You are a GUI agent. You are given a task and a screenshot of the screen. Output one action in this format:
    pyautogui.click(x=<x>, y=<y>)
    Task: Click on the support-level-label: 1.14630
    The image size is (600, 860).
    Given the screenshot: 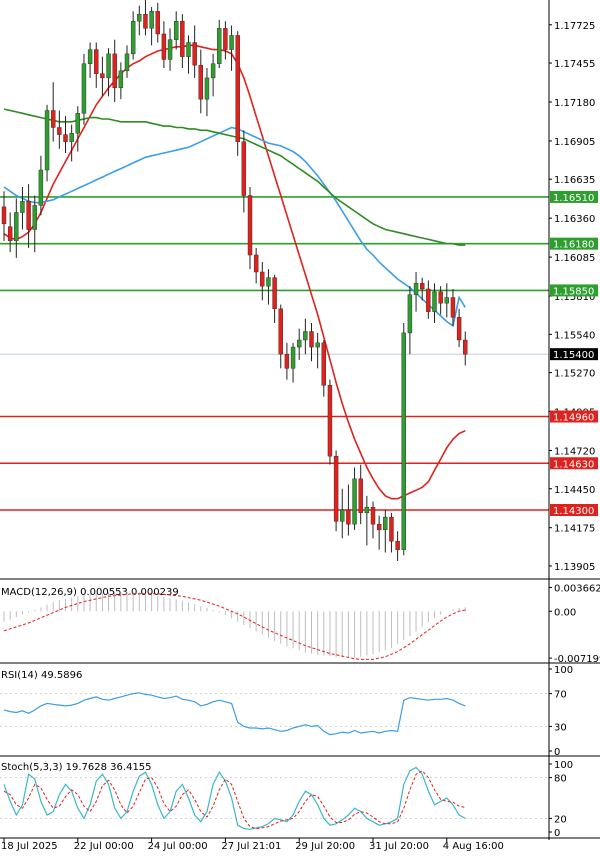 What is the action you would take?
    pyautogui.click(x=573, y=464)
    